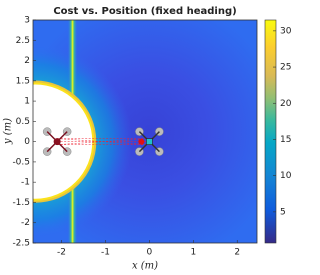 Image resolution: width=320 pixels, height=275 pixels. I want to click on colorbar-tick-label: 30, so click(286, 31).